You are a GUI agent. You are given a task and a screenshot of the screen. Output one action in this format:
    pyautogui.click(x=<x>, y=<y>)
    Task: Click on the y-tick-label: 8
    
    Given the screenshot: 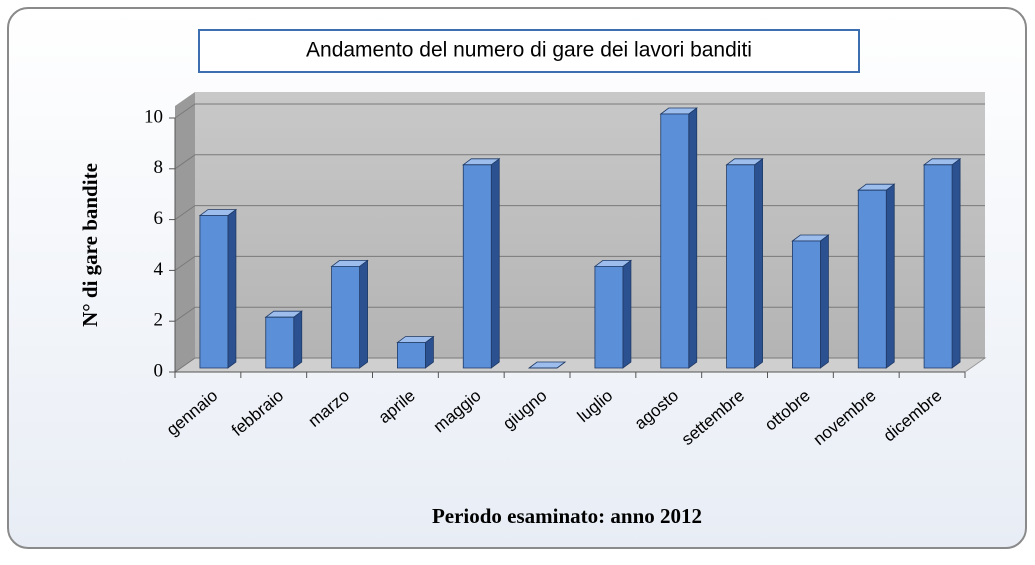 What is the action you would take?
    pyautogui.click(x=159, y=167)
    